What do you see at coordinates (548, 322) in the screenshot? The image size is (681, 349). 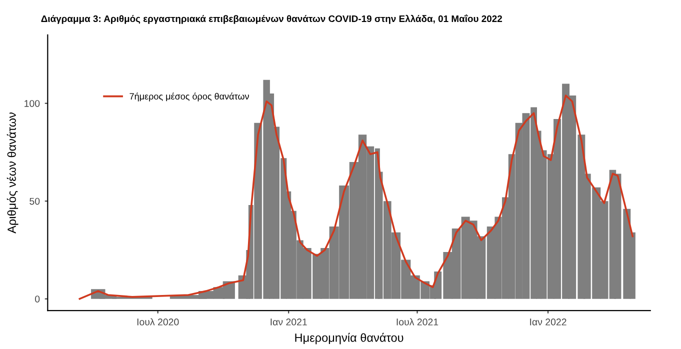 I see `x-tick-label: Ιαν 2022` at bounding box center [548, 322].